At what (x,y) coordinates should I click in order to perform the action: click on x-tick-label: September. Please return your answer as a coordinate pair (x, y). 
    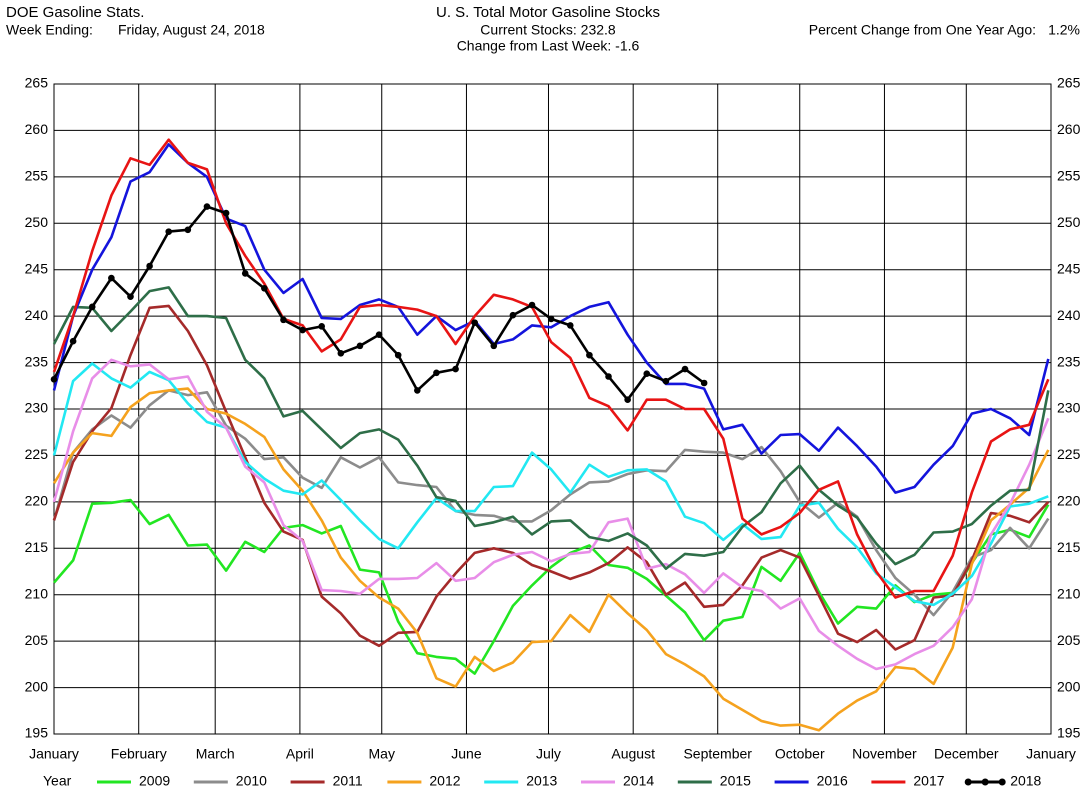
    Looking at the image, I should click on (717, 754).